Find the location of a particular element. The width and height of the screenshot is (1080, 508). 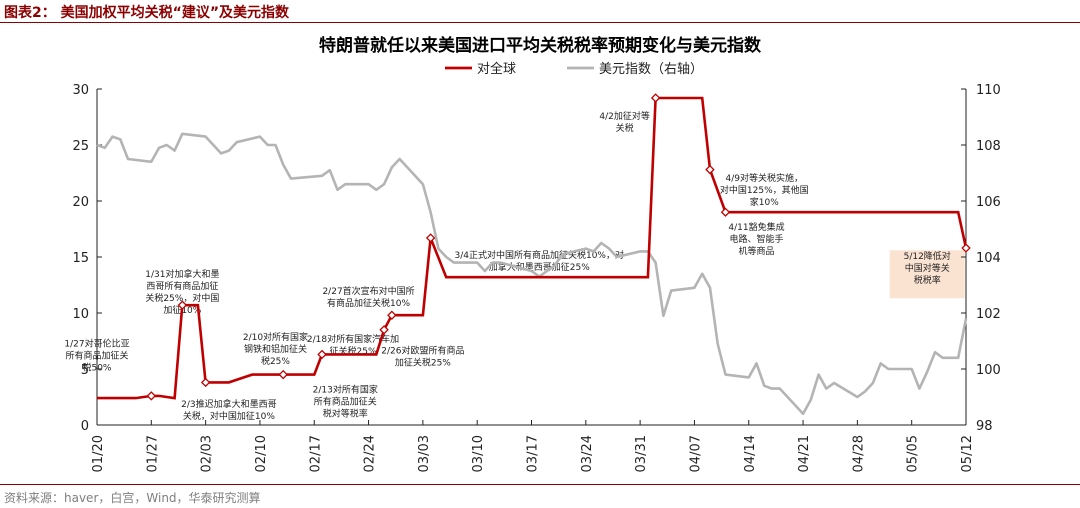

event-annotation-line: 加拿大和墨西哥加征25% is located at coordinates (539, 267).